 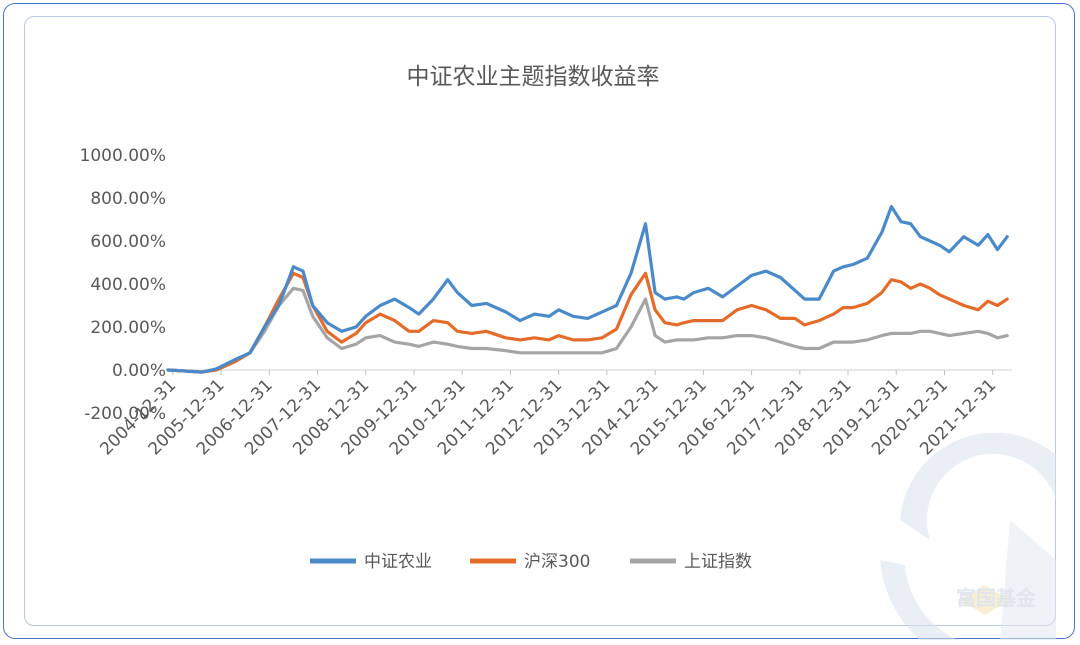 What do you see at coordinates (533, 77) in the screenshot?
I see `chart-title: 中证农业主题指数收益率` at bounding box center [533, 77].